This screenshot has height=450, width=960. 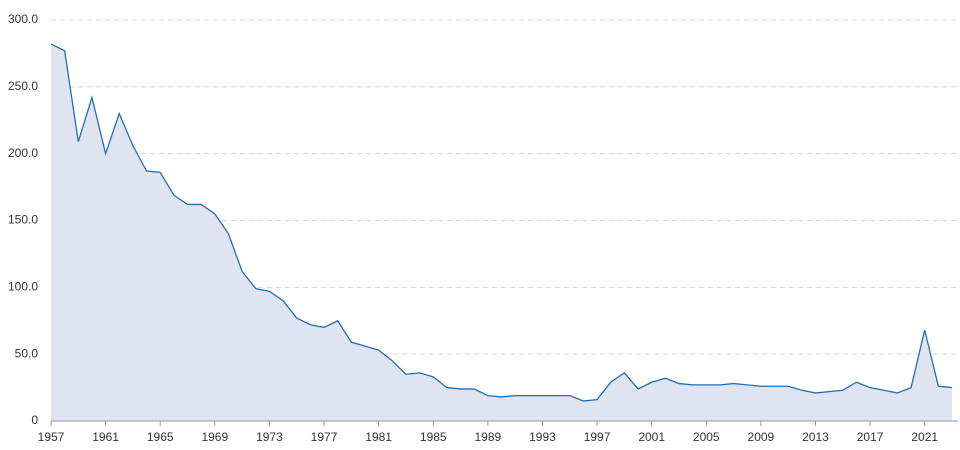 I want to click on y-tick-label: 50.0, so click(x=27, y=353).